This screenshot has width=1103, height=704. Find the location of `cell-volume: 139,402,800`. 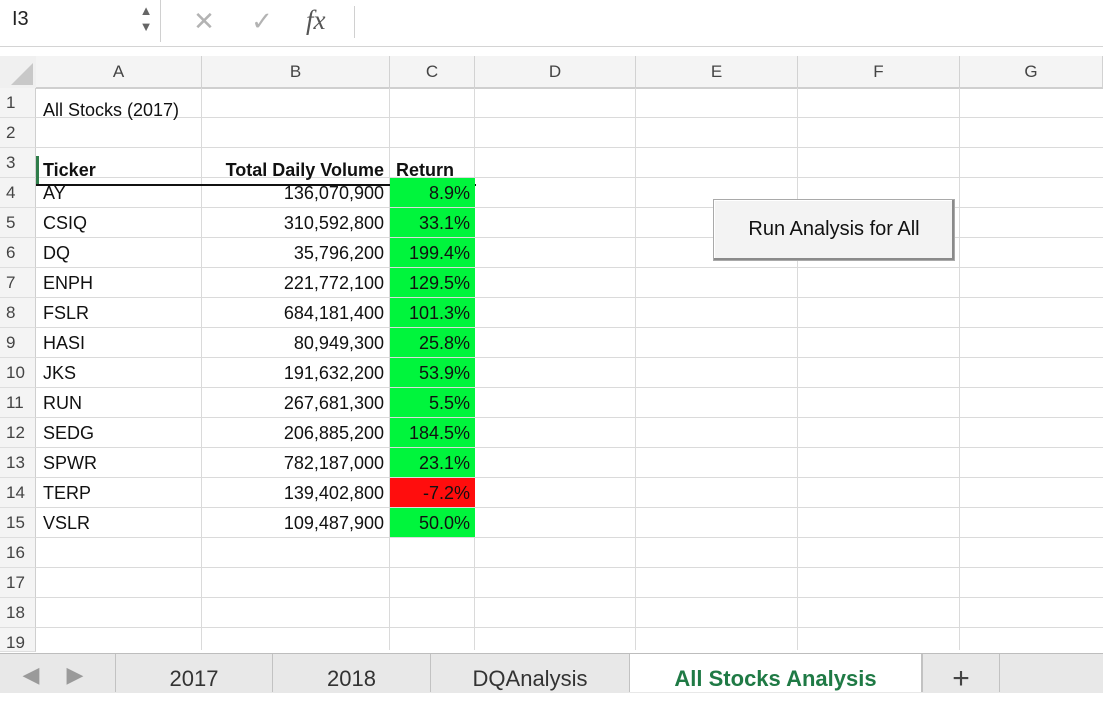

cell-volume: 139,402,800 is located at coordinates (333, 493).